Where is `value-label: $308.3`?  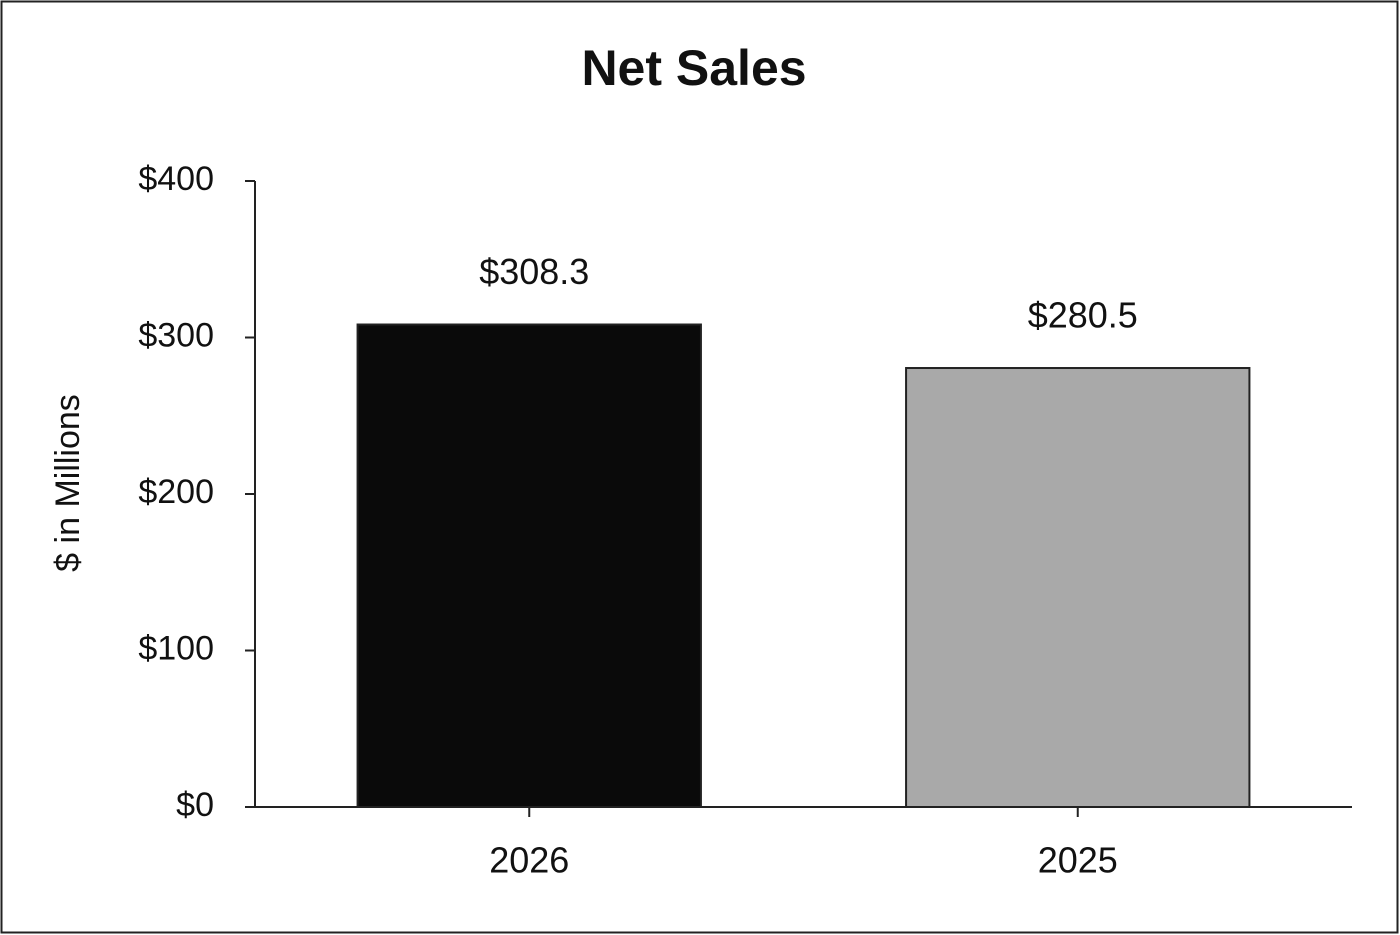 value-label: $308.3 is located at coordinates (534, 271).